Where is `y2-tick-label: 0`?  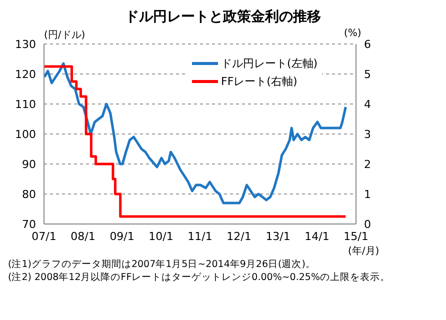
y2-tick-label: 0 is located at coordinates (367, 224).